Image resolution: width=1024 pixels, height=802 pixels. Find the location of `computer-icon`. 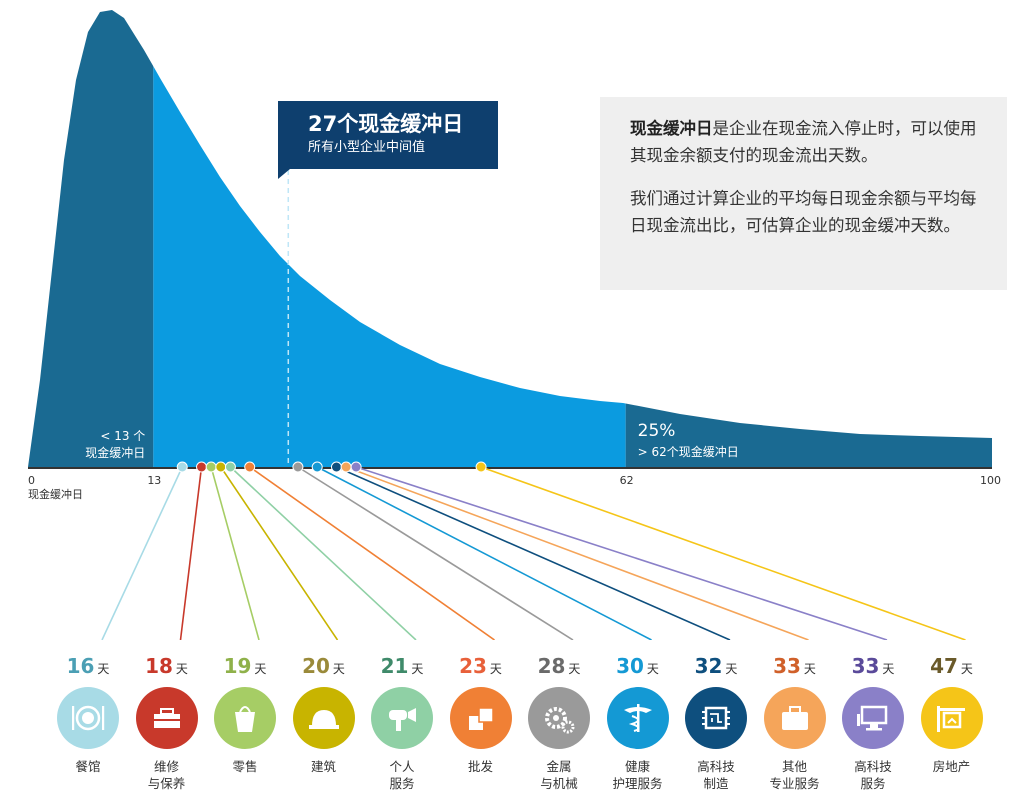

computer-icon is located at coordinates (873, 718).